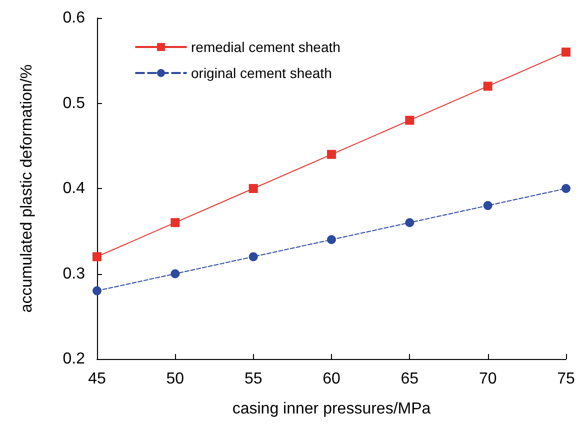 This screenshot has height=438, width=578. Describe the element at coordinates (261, 73) in the screenshot. I see `legend-label: original cement sheath` at that location.